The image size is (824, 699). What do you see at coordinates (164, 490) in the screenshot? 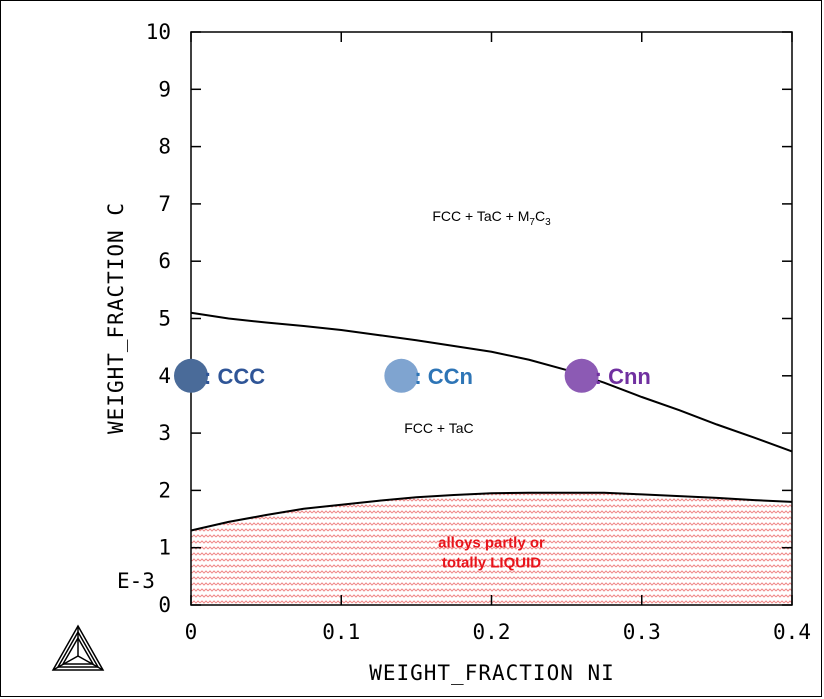
I see `y-tick-label: 2` at bounding box center [164, 490].